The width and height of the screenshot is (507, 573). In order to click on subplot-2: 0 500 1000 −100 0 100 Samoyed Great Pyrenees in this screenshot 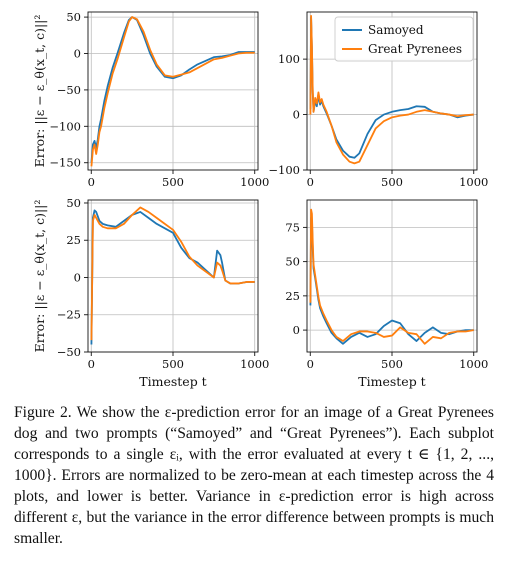, I will do `click(378, 100)`.